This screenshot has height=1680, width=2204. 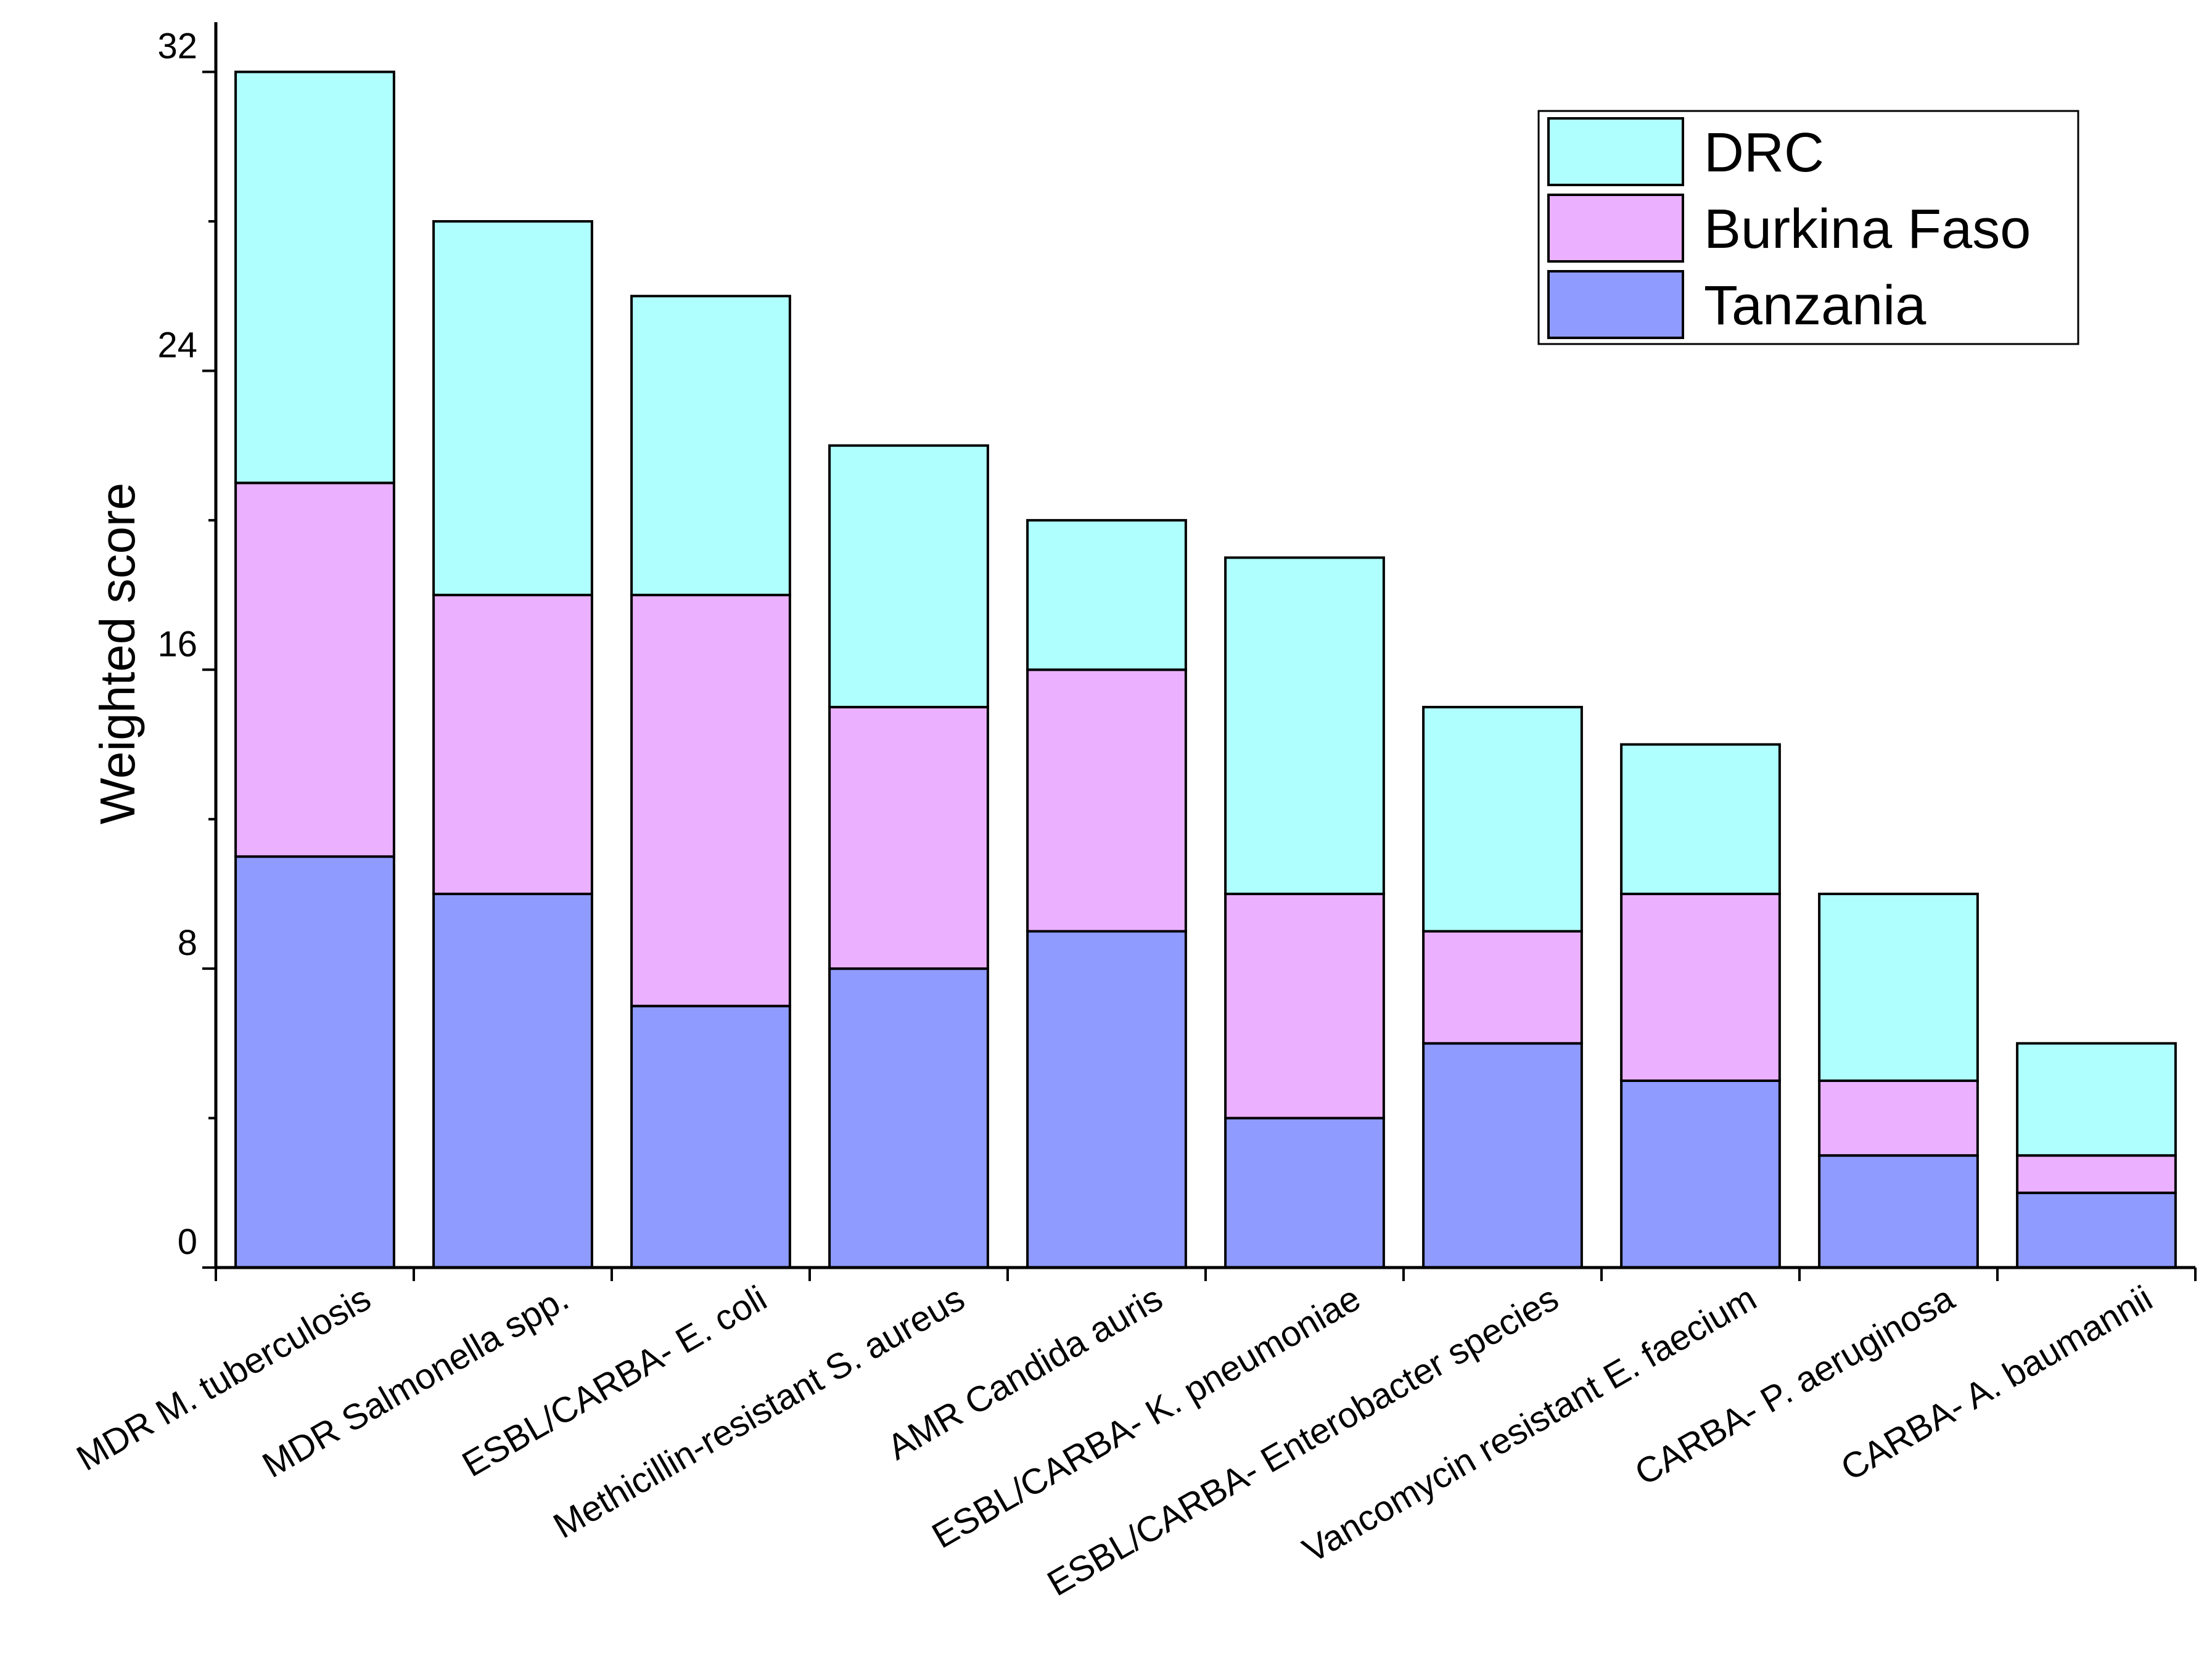 What do you see at coordinates (314, 1062) in the screenshot?
I see `bar-tanzania-mdr-m-tuberculosis` at bounding box center [314, 1062].